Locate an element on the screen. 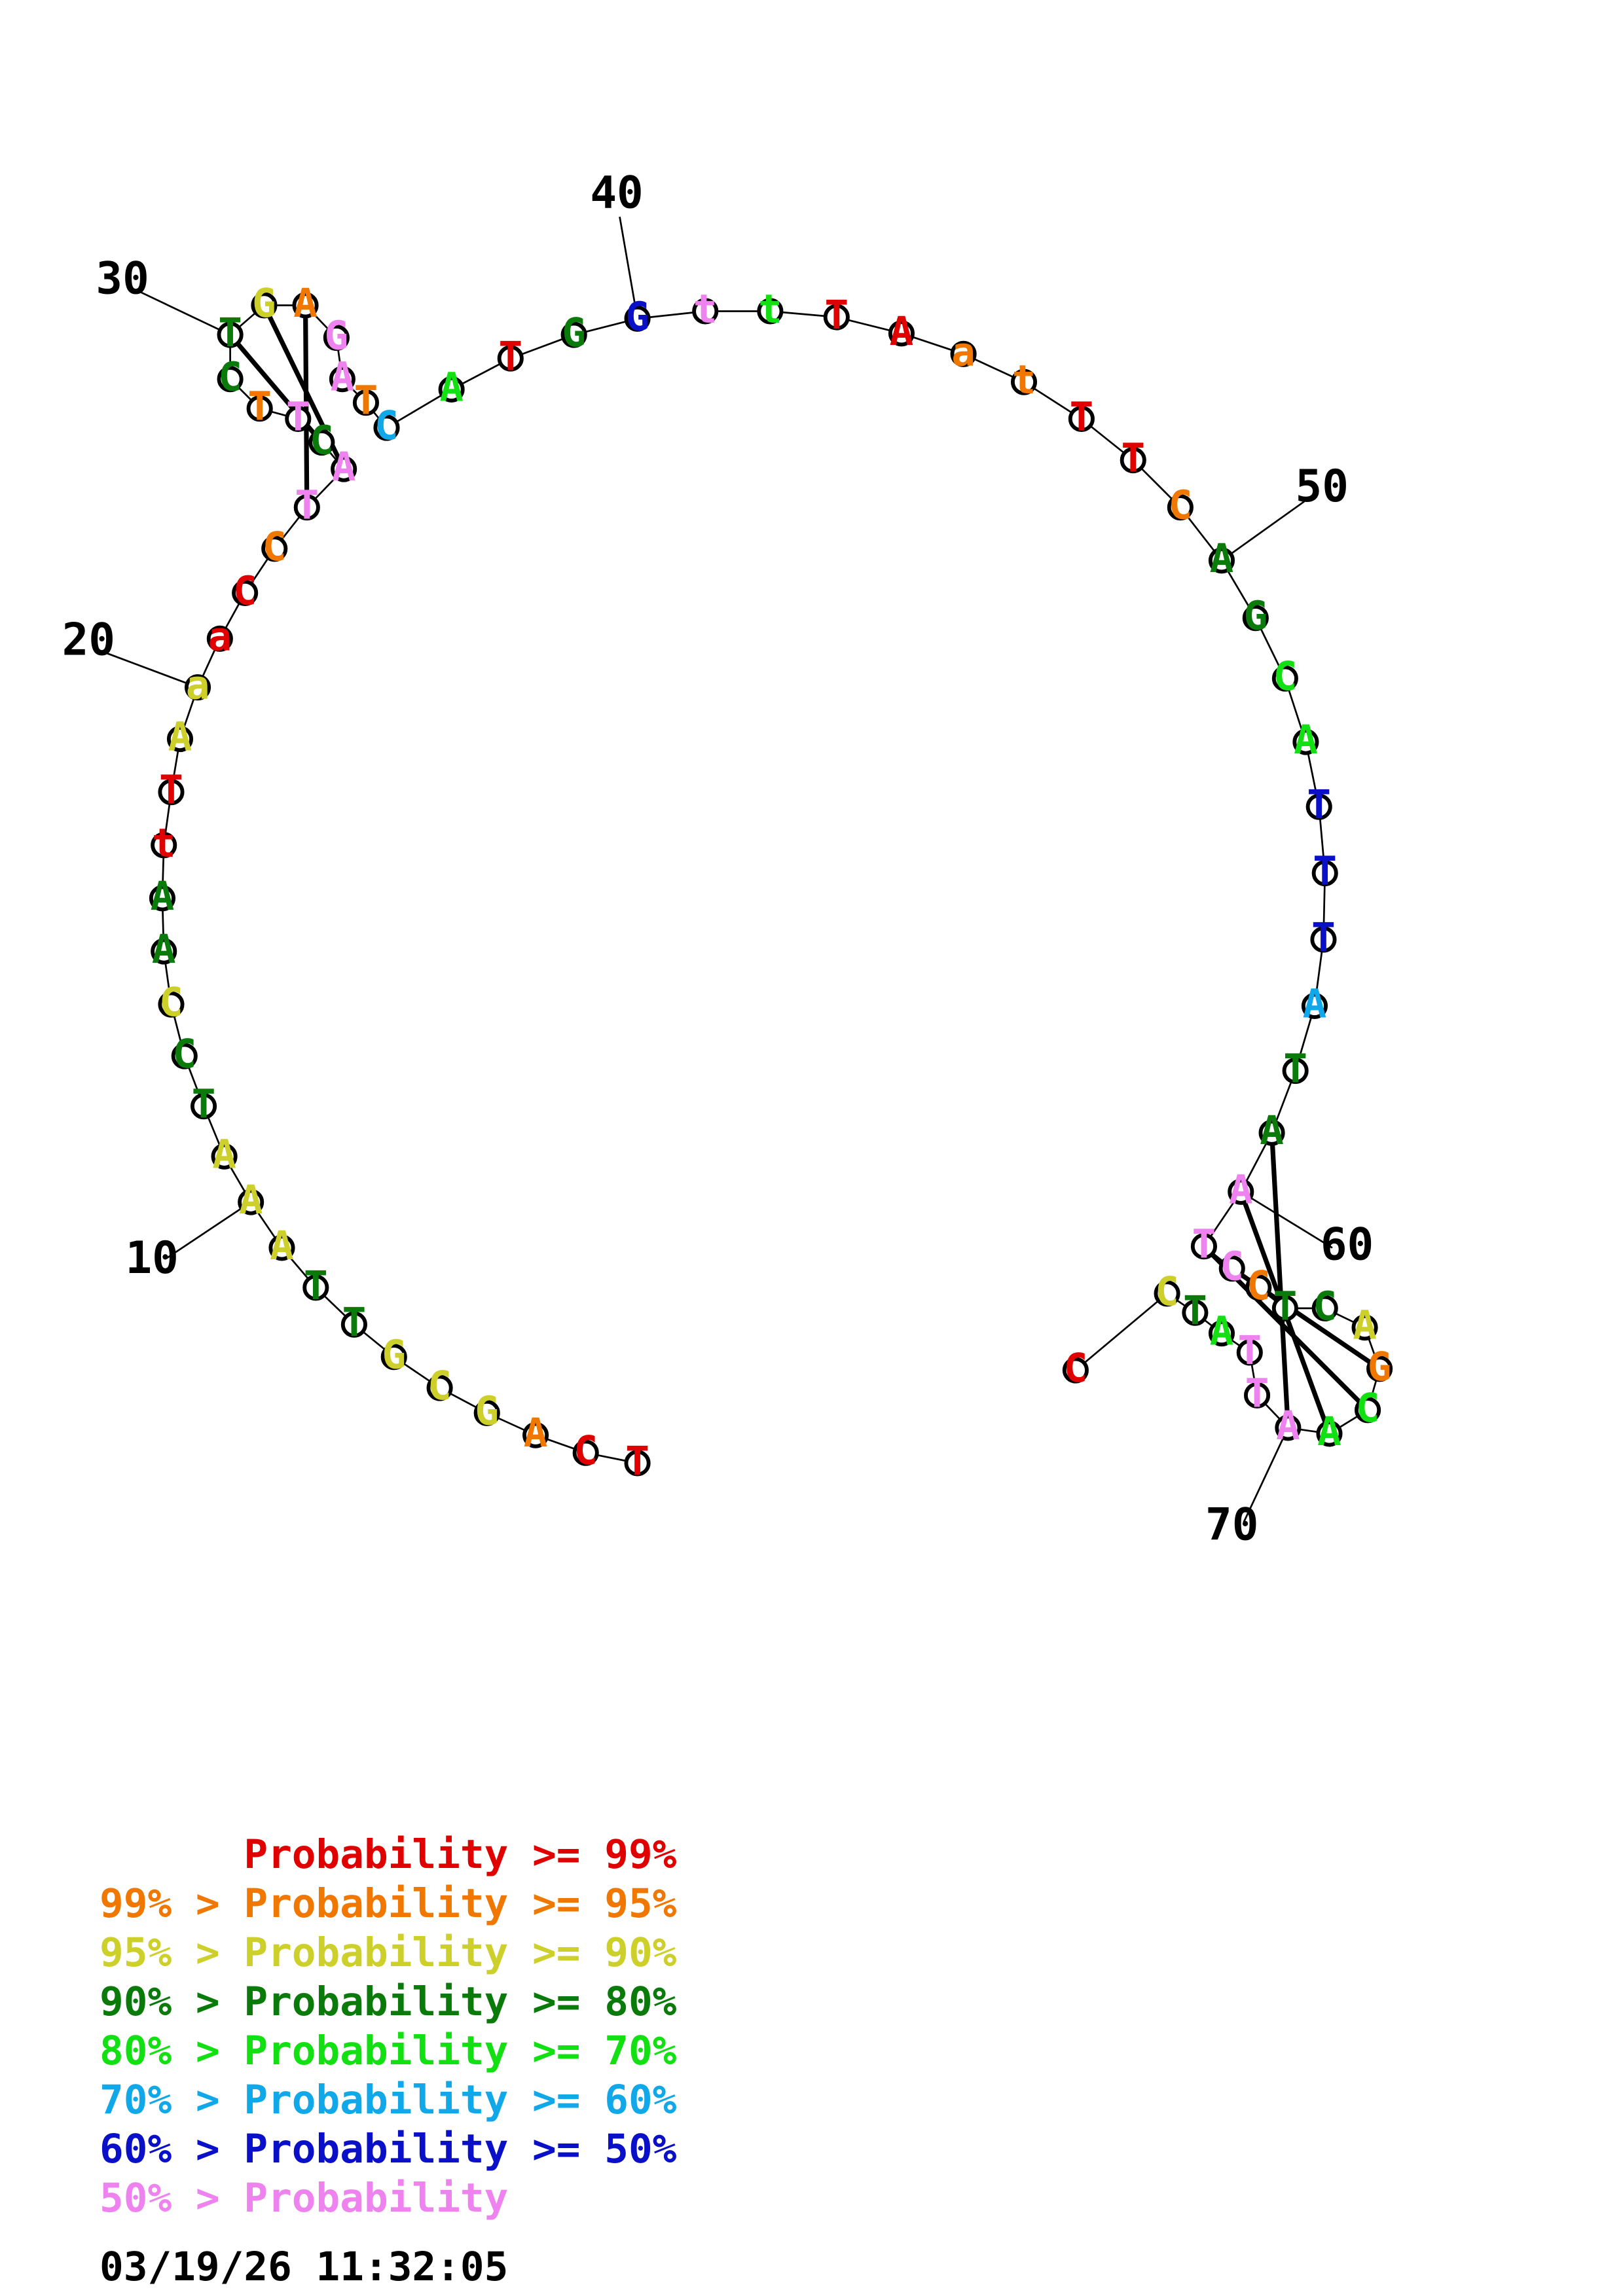  legend-row: Probability >= 99% is located at coordinates (388, 1855).